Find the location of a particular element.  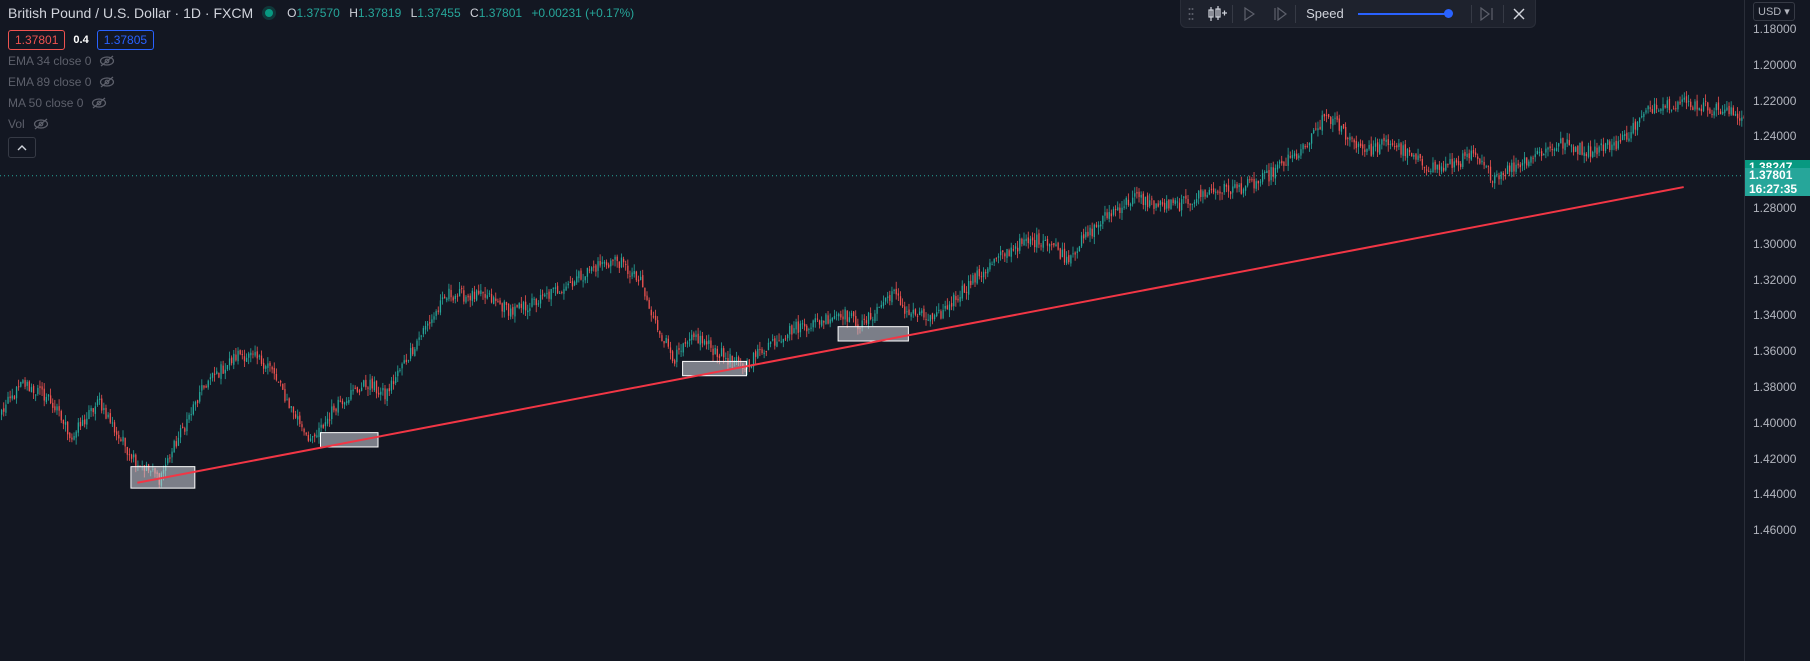

market-status-icon is located at coordinates (269, 13).